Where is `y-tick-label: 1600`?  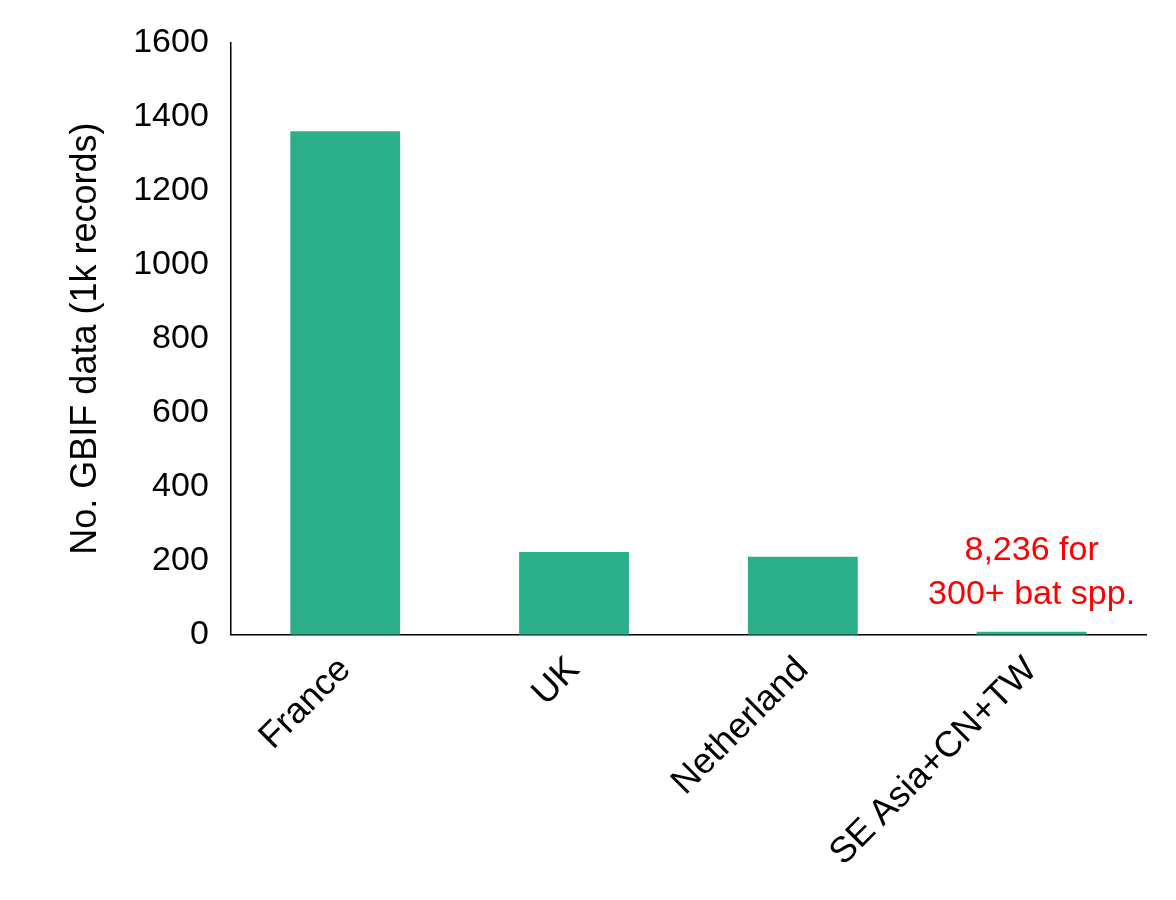 y-tick-label: 1600 is located at coordinates (171, 39).